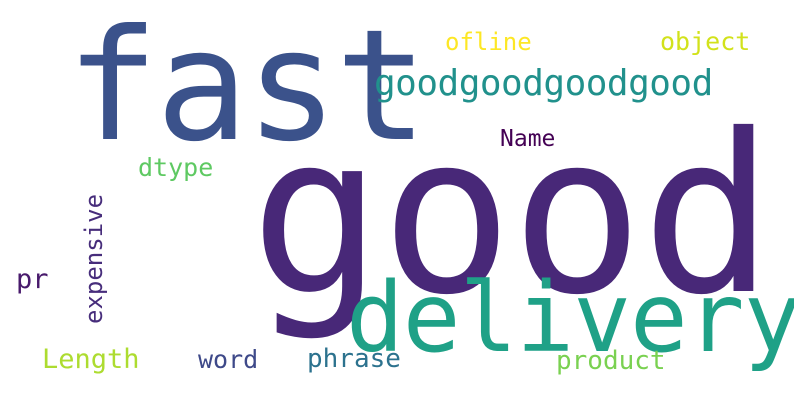  Describe the element at coordinates (543, 83) in the screenshot. I see `word-goodgoodgoodgood: goodgoodgoodgood` at that location.